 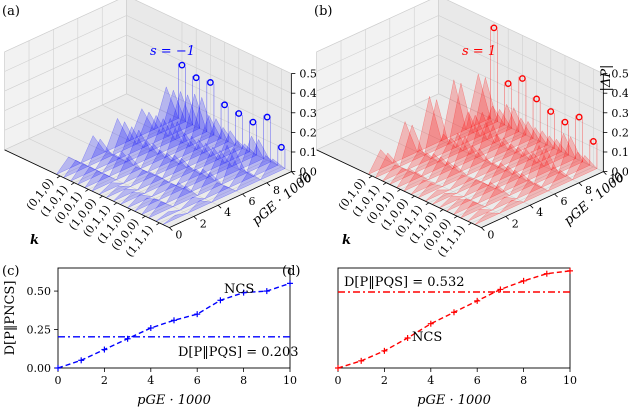 I want to click on z-tick-label: 0.5, so click(x=308, y=74).